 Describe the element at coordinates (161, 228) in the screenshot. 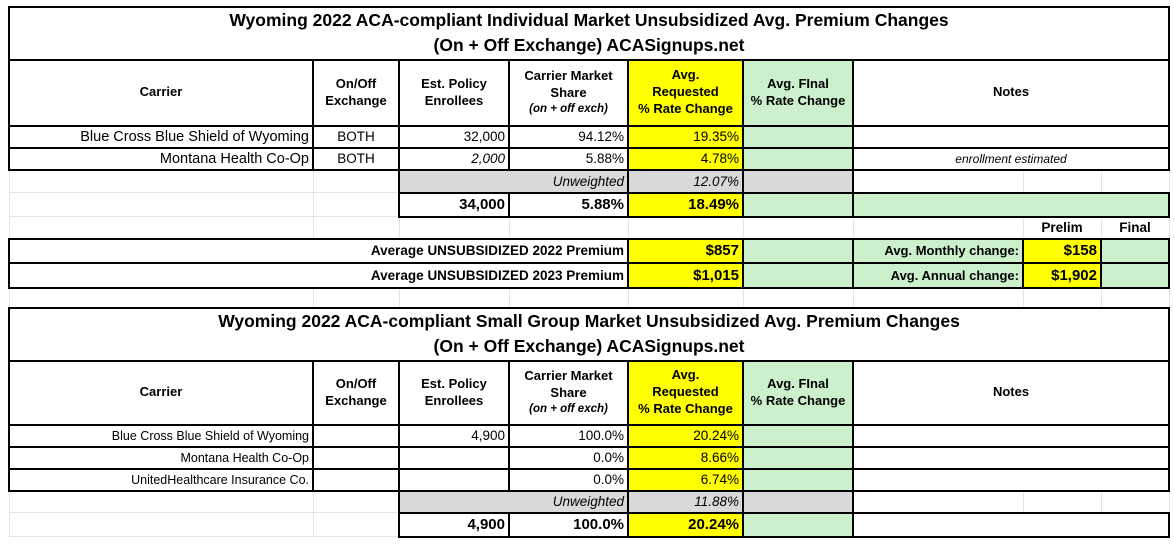

I see `summary-spacer1` at that location.